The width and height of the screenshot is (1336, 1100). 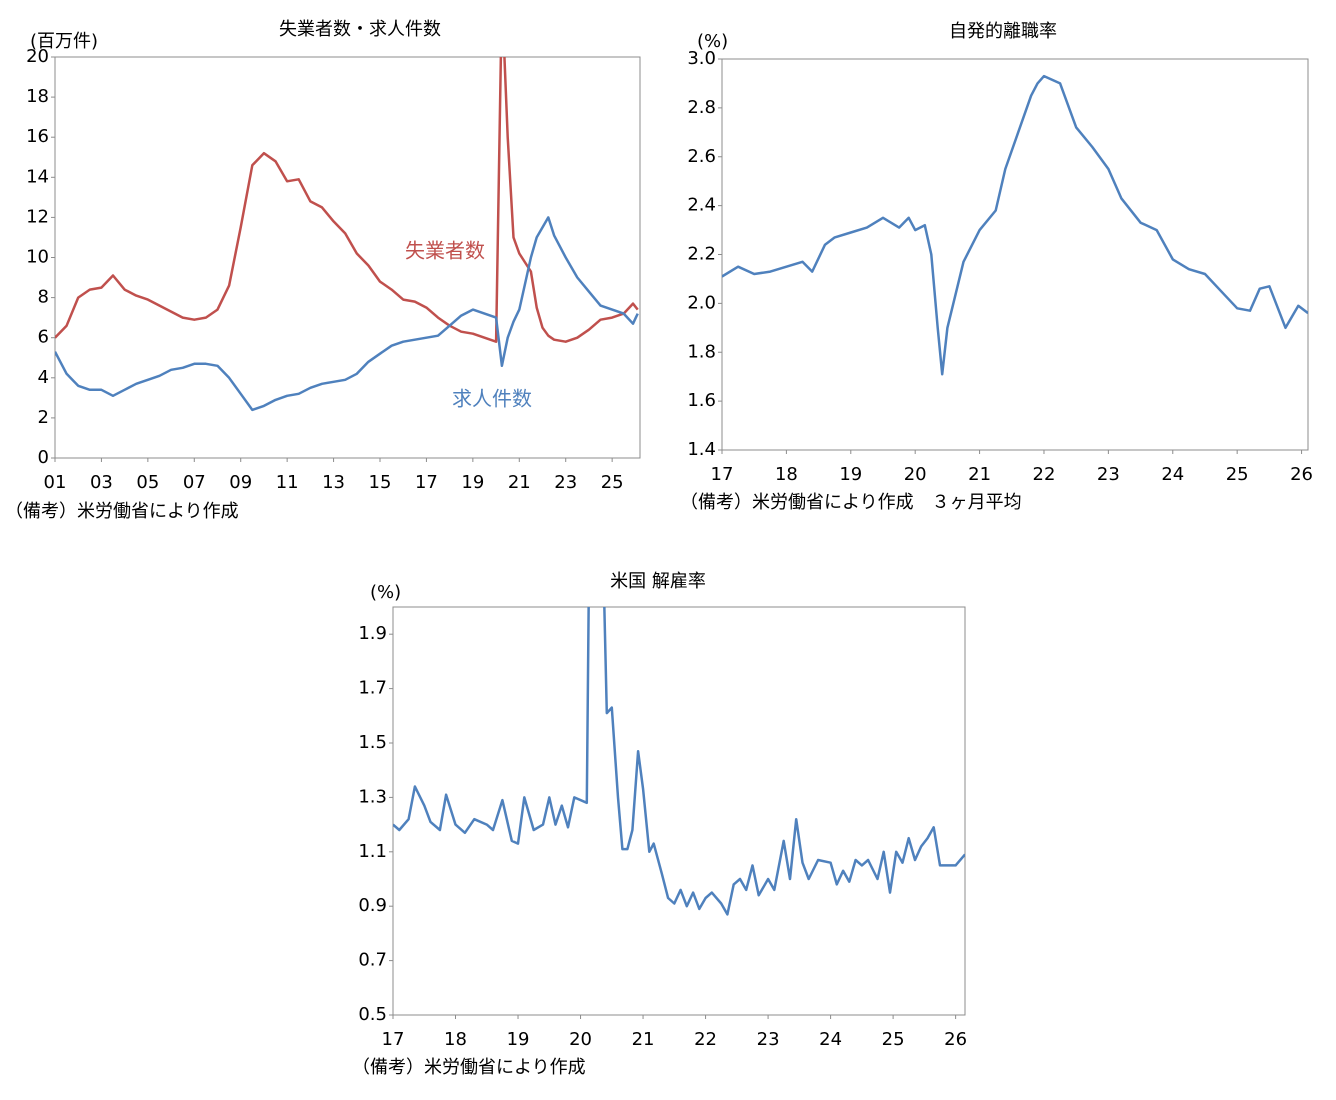 I want to click on y-tick-label: 0.9, so click(x=372, y=905).